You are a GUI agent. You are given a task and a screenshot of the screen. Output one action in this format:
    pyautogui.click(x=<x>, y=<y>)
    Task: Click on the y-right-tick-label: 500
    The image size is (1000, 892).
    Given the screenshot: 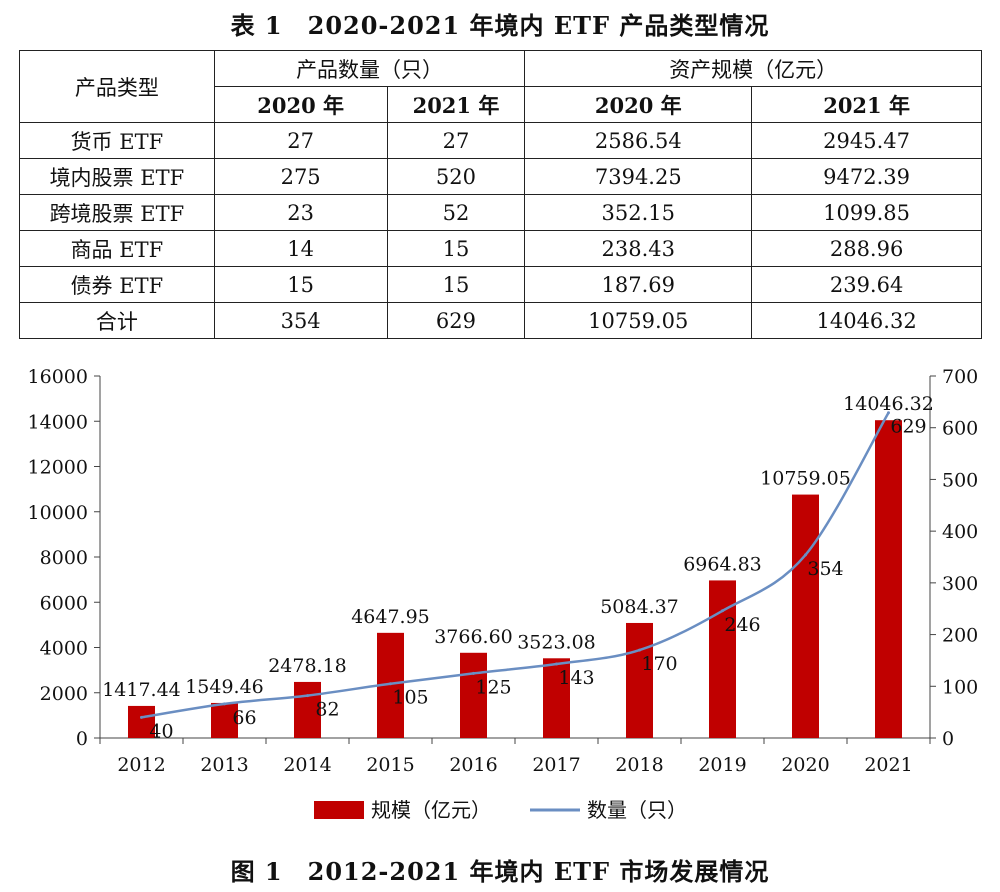 What is the action you would take?
    pyautogui.click(x=960, y=480)
    